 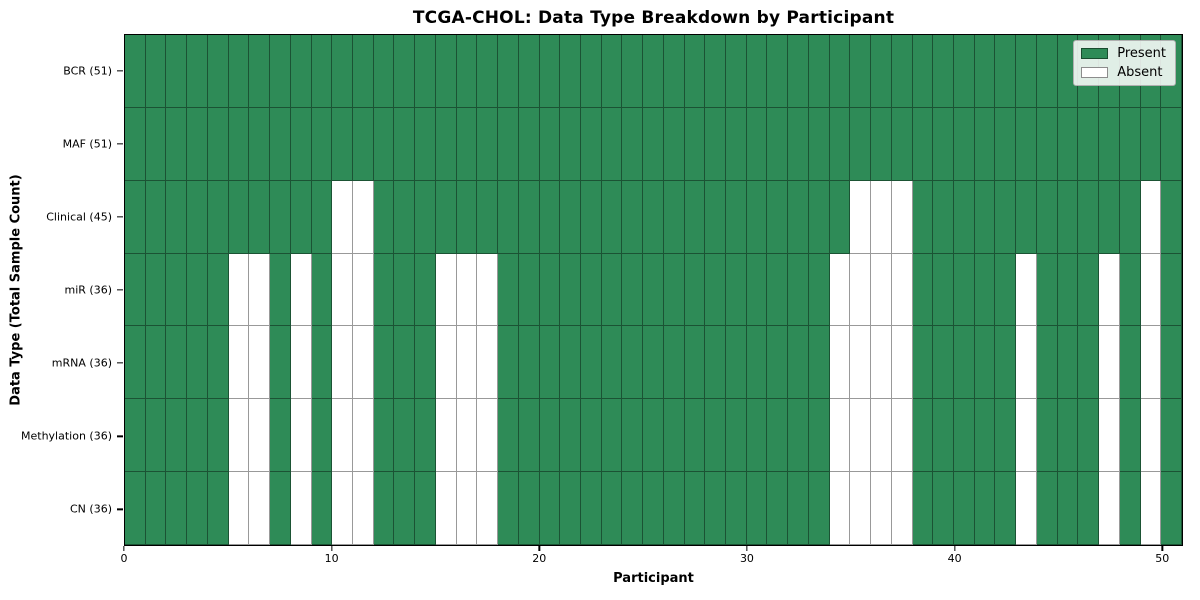 I want to click on x-tick-label-20: 20, so click(x=539, y=558).